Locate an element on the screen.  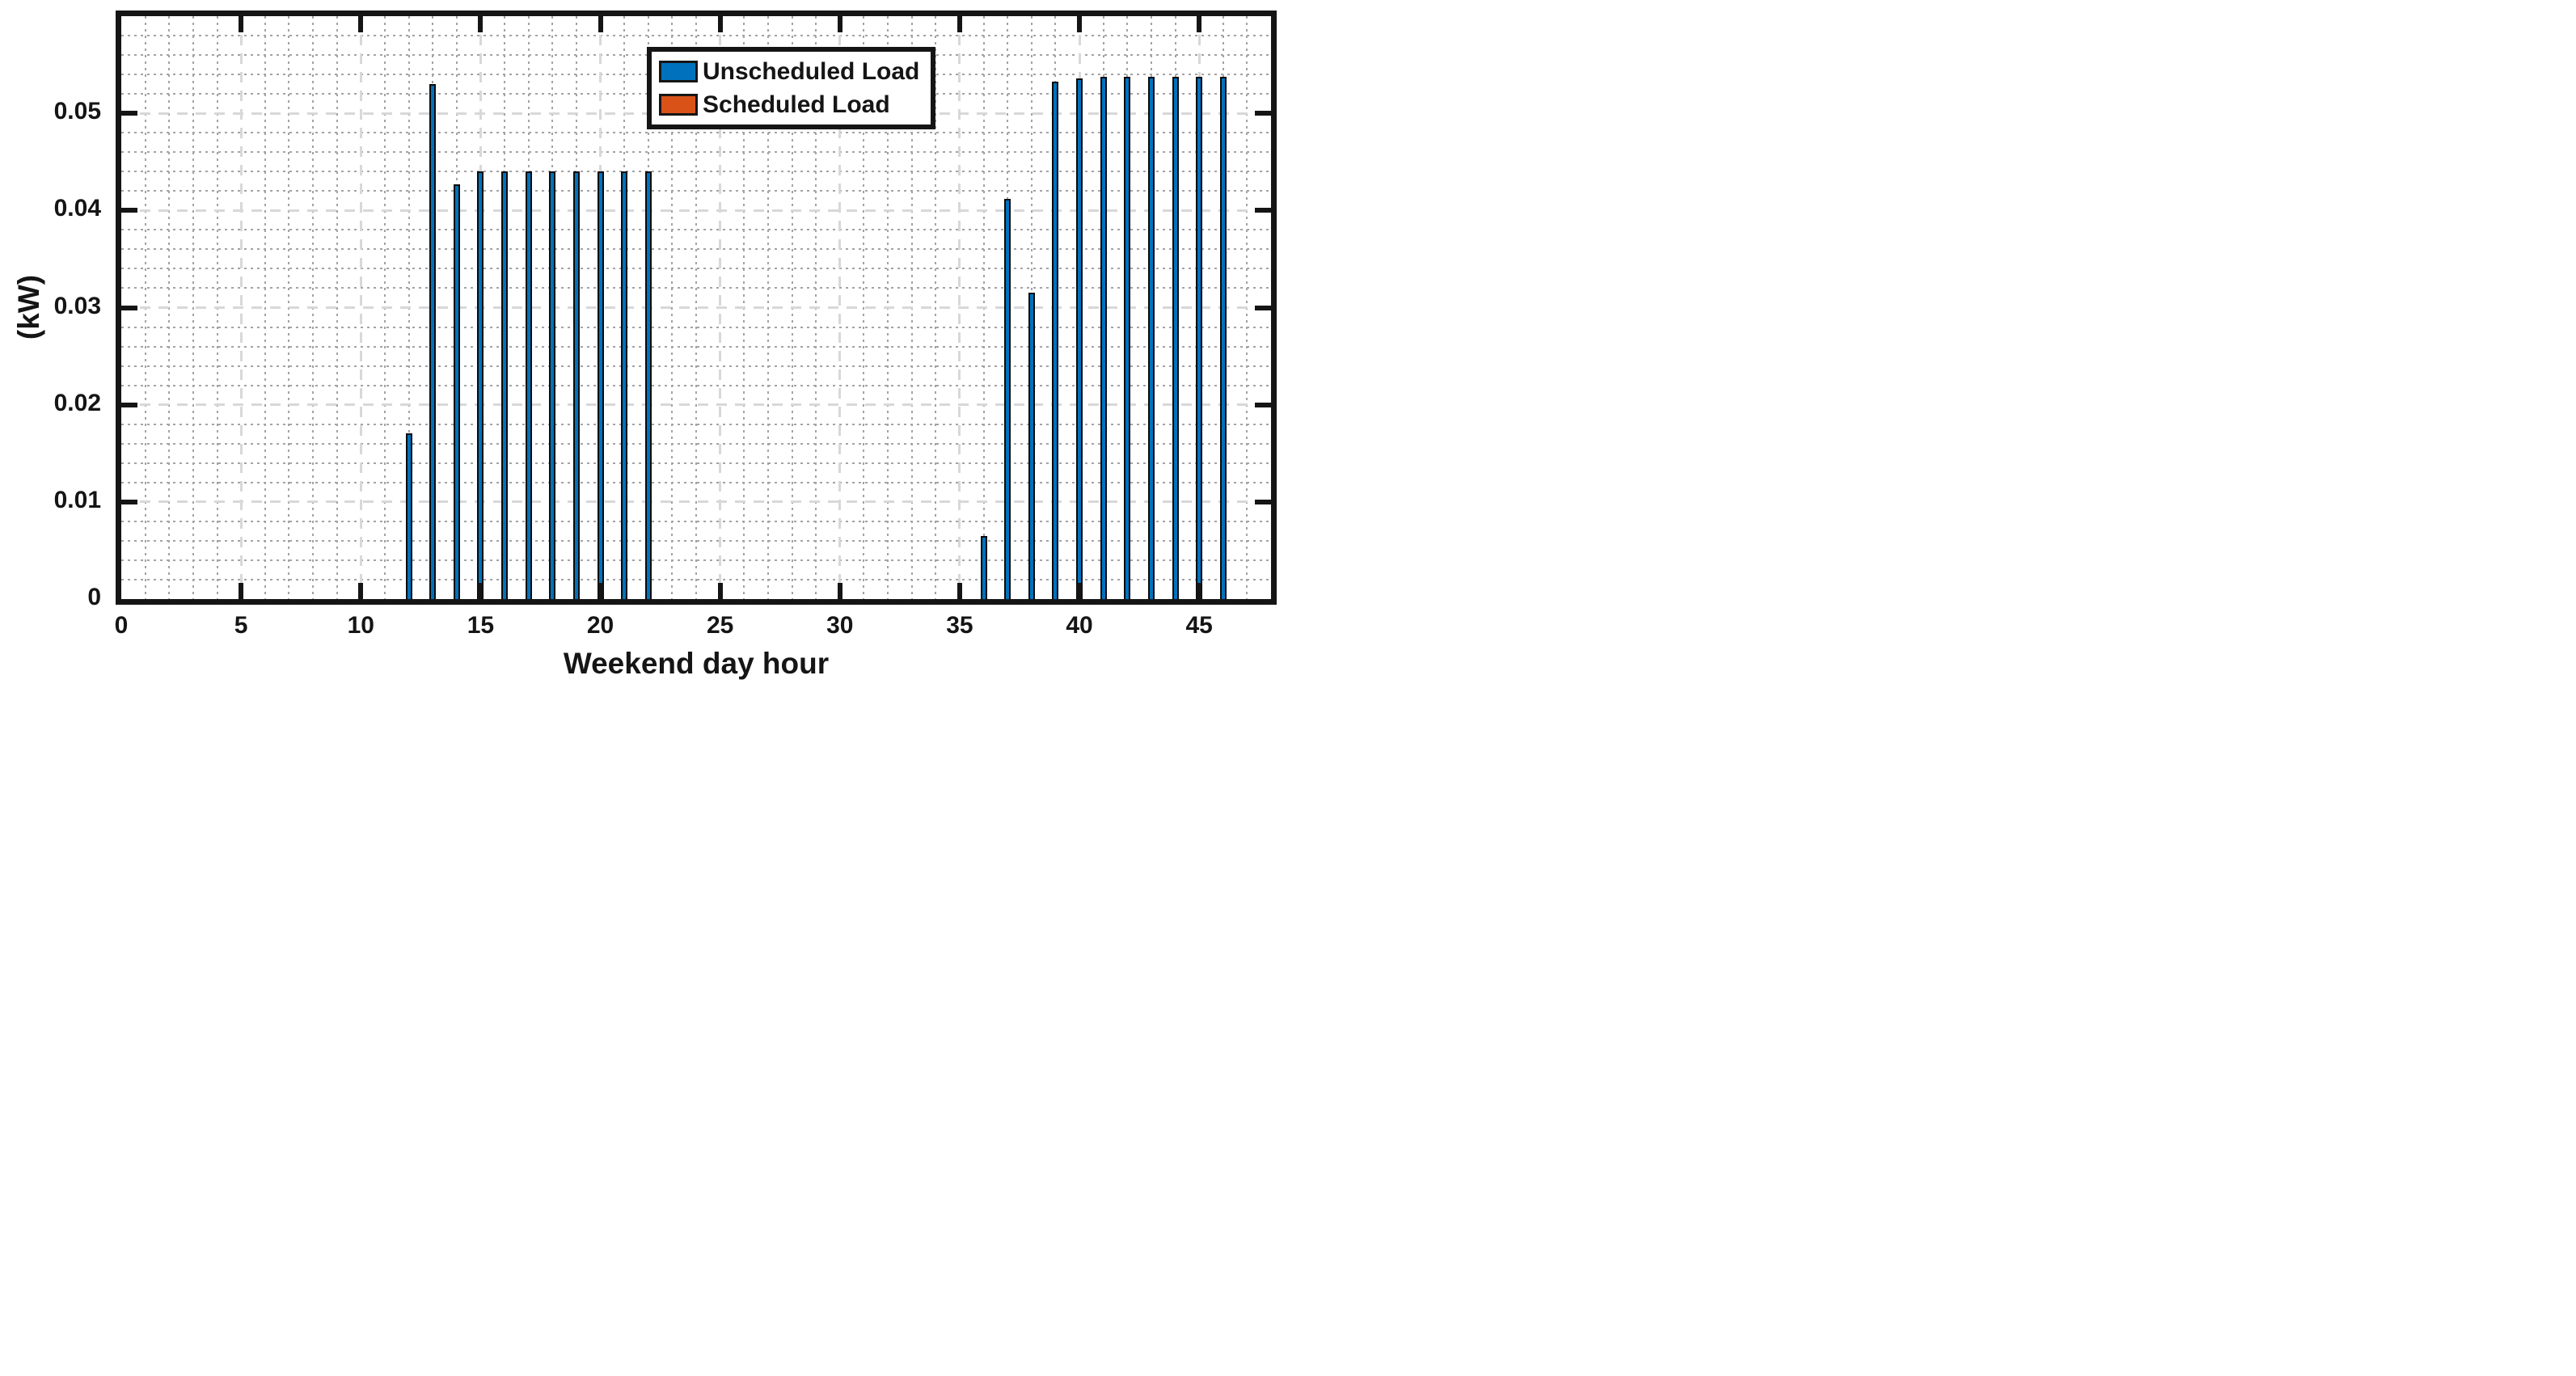
x-tick-label: 5 is located at coordinates (241, 625).